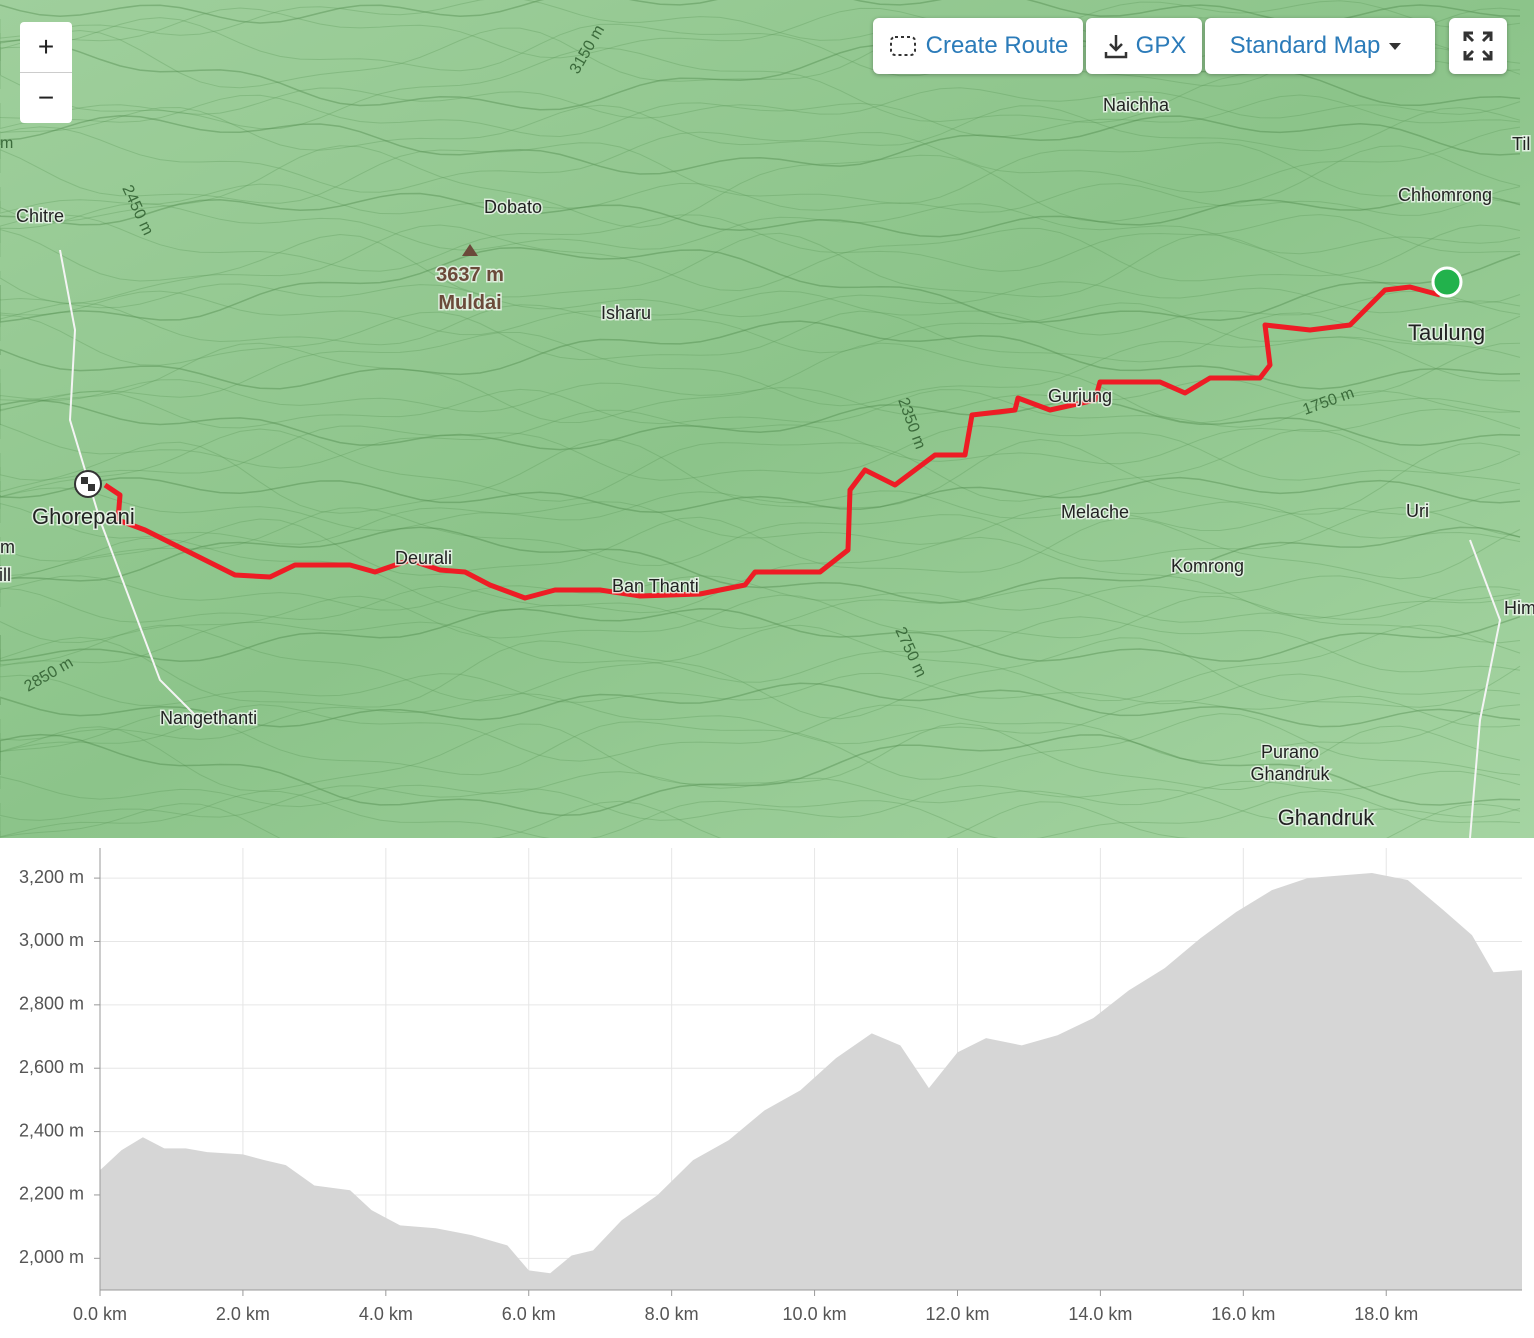 This screenshot has height=1338, width=1534. I want to click on map-style-button: Standard Map, so click(1320, 46).